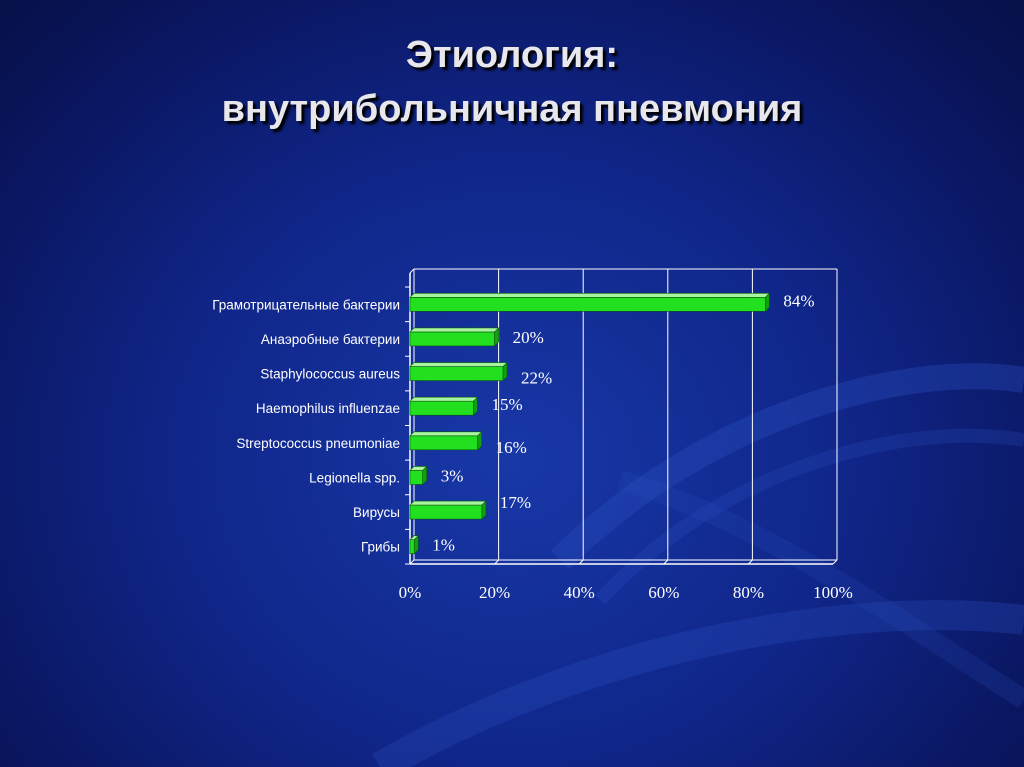  Describe the element at coordinates (410, 592) in the screenshot. I see `x-tick-label: 0%` at that location.